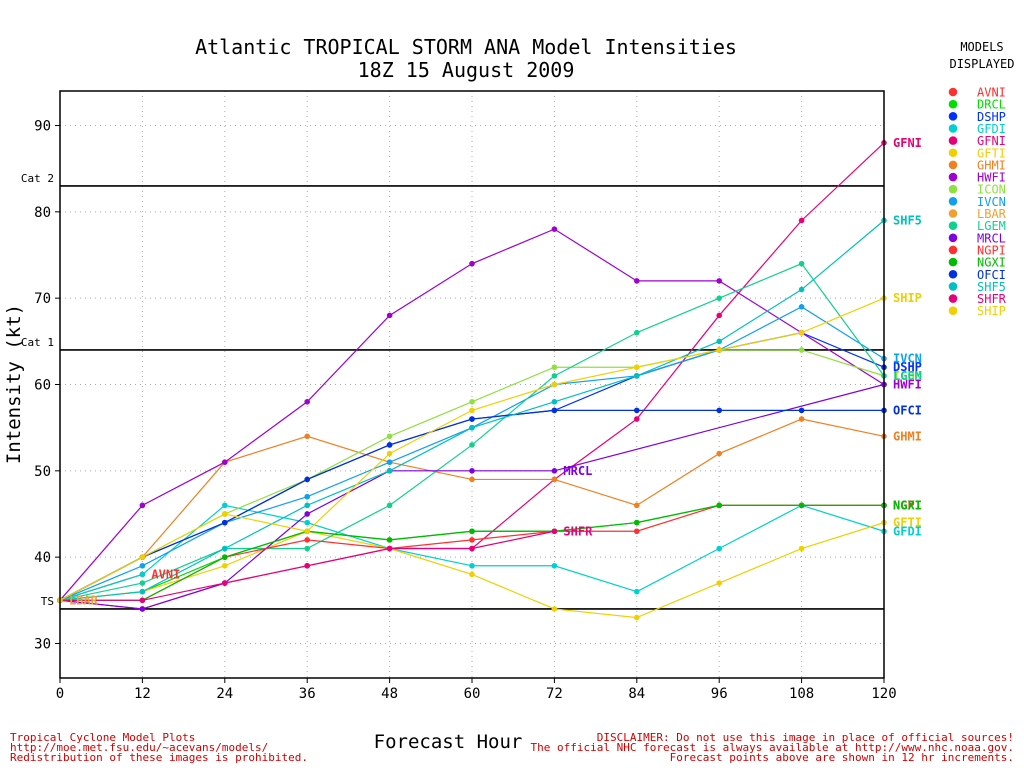 This screenshot has height=768, width=1024. Describe the element at coordinates (37, 178) in the screenshot. I see `reference-line-label: Cat 2` at that location.